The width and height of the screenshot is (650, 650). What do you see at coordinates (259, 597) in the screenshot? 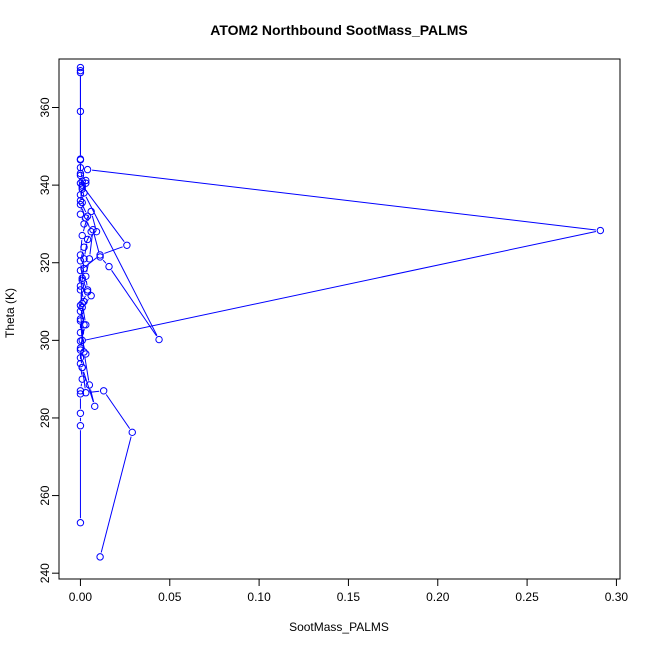
I see `x-tick-label: 0.10` at bounding box center [259, 597].